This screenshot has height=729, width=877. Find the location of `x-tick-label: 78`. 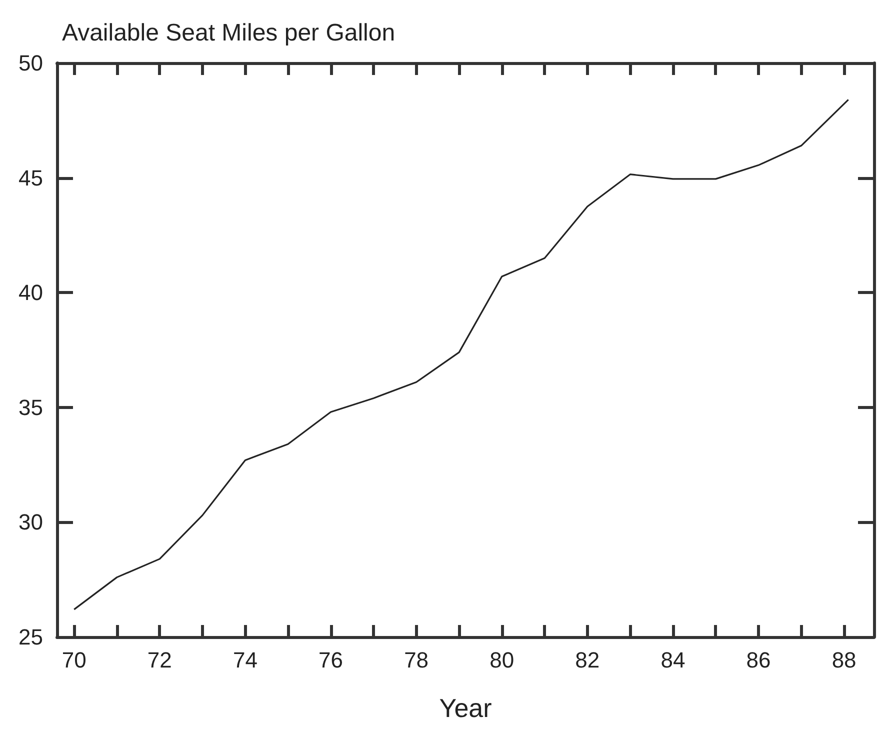

x-tick-label: 78 is located at coordinates (416, 660).